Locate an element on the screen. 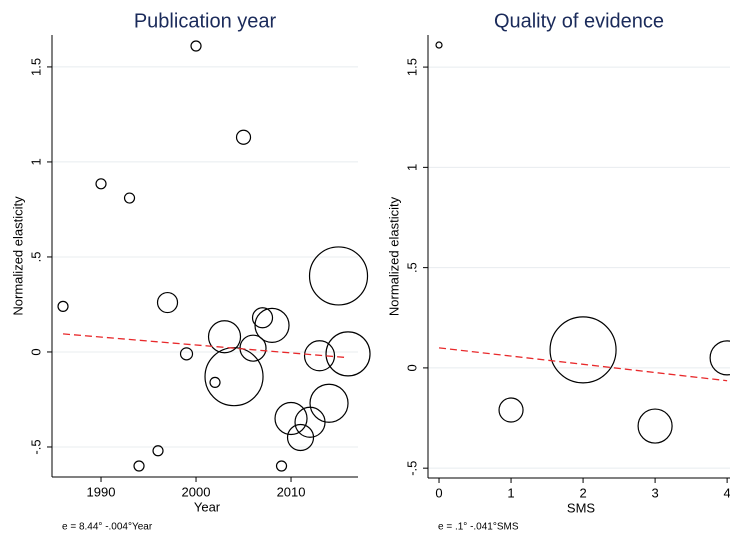 The height and width of the screenshot is (537, 730). x-tick-label: 3 is located at coordinates (654, 492).